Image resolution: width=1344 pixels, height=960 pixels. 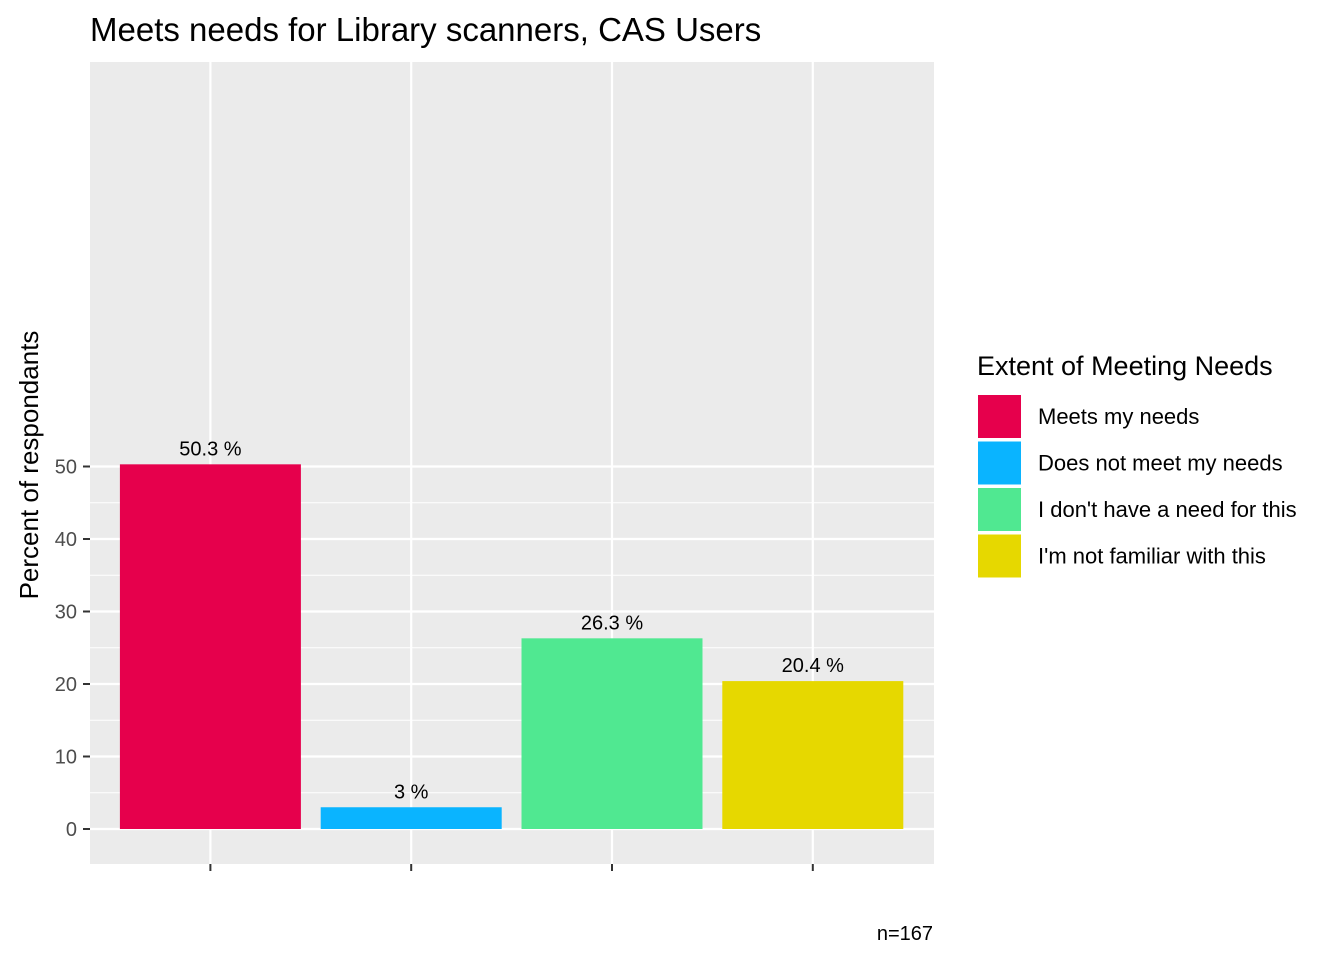 What do you see at coordinates (66, 540) in the screenshot?
I see `y-tick-label: 40` at bounding box center [66, 540].